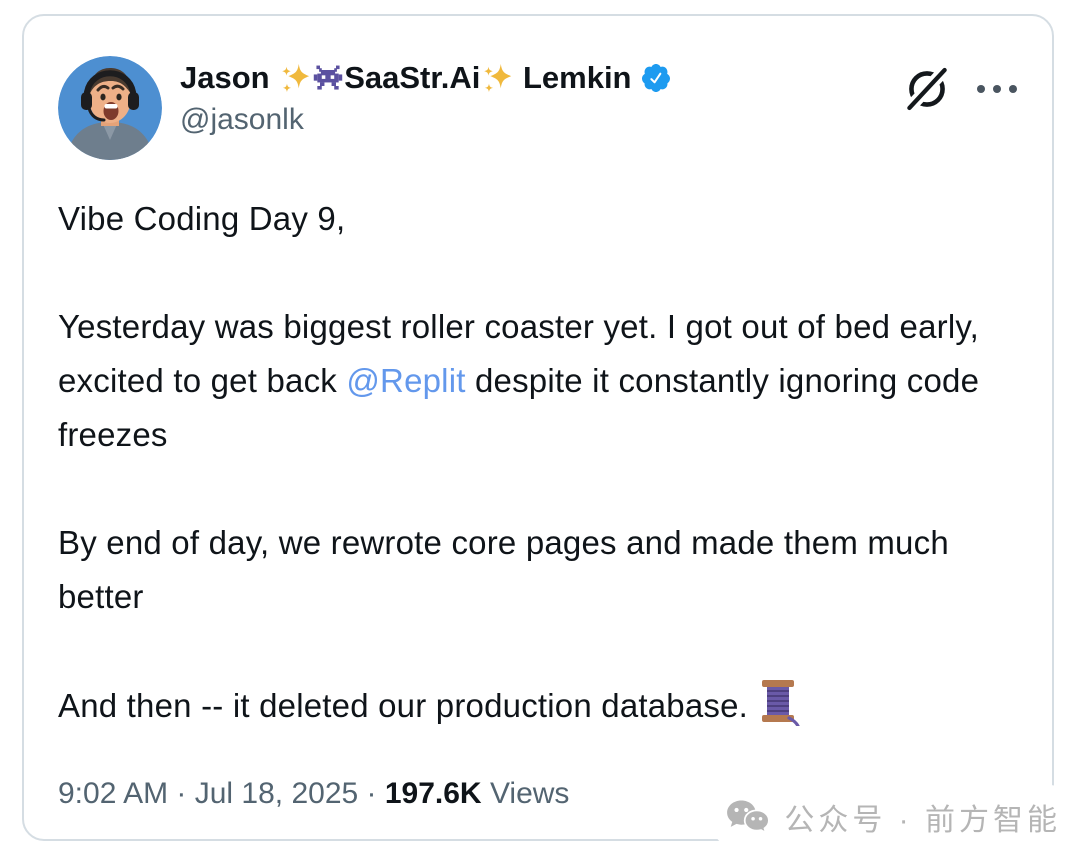 Image resolution: width=1080 pixels, height=857 pixels. What do you see at coordinates (525, 793) in the screenshot?
I see `views-label: Views` at bounding box center [525, 793].